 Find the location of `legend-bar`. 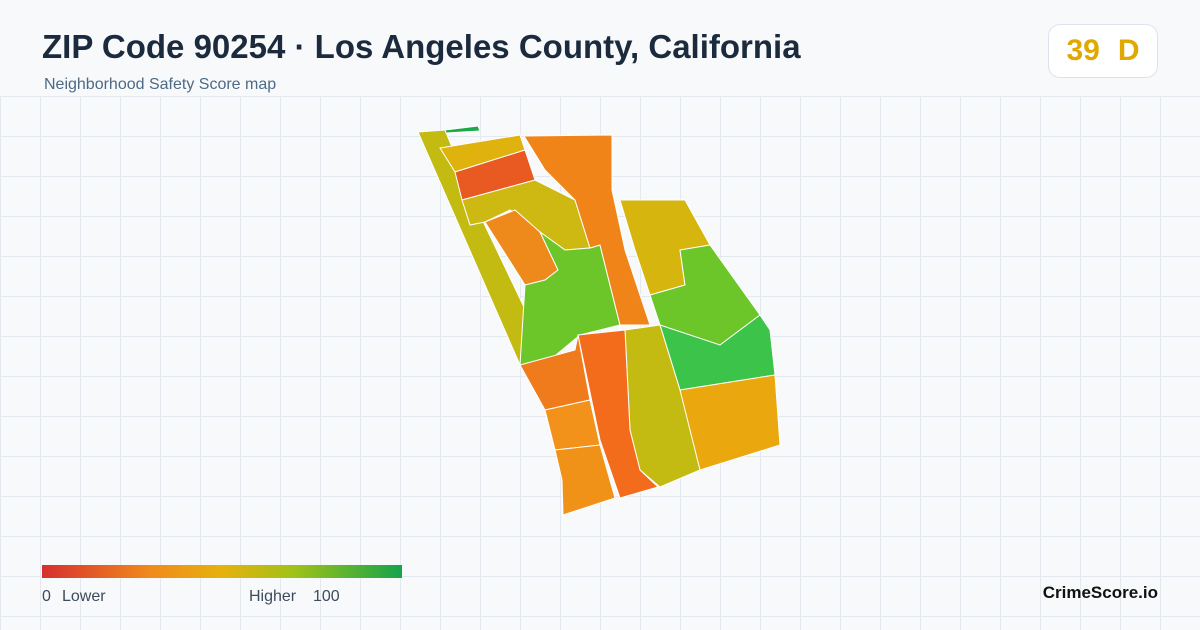

legend-bar is located at coordinates (222, 571).